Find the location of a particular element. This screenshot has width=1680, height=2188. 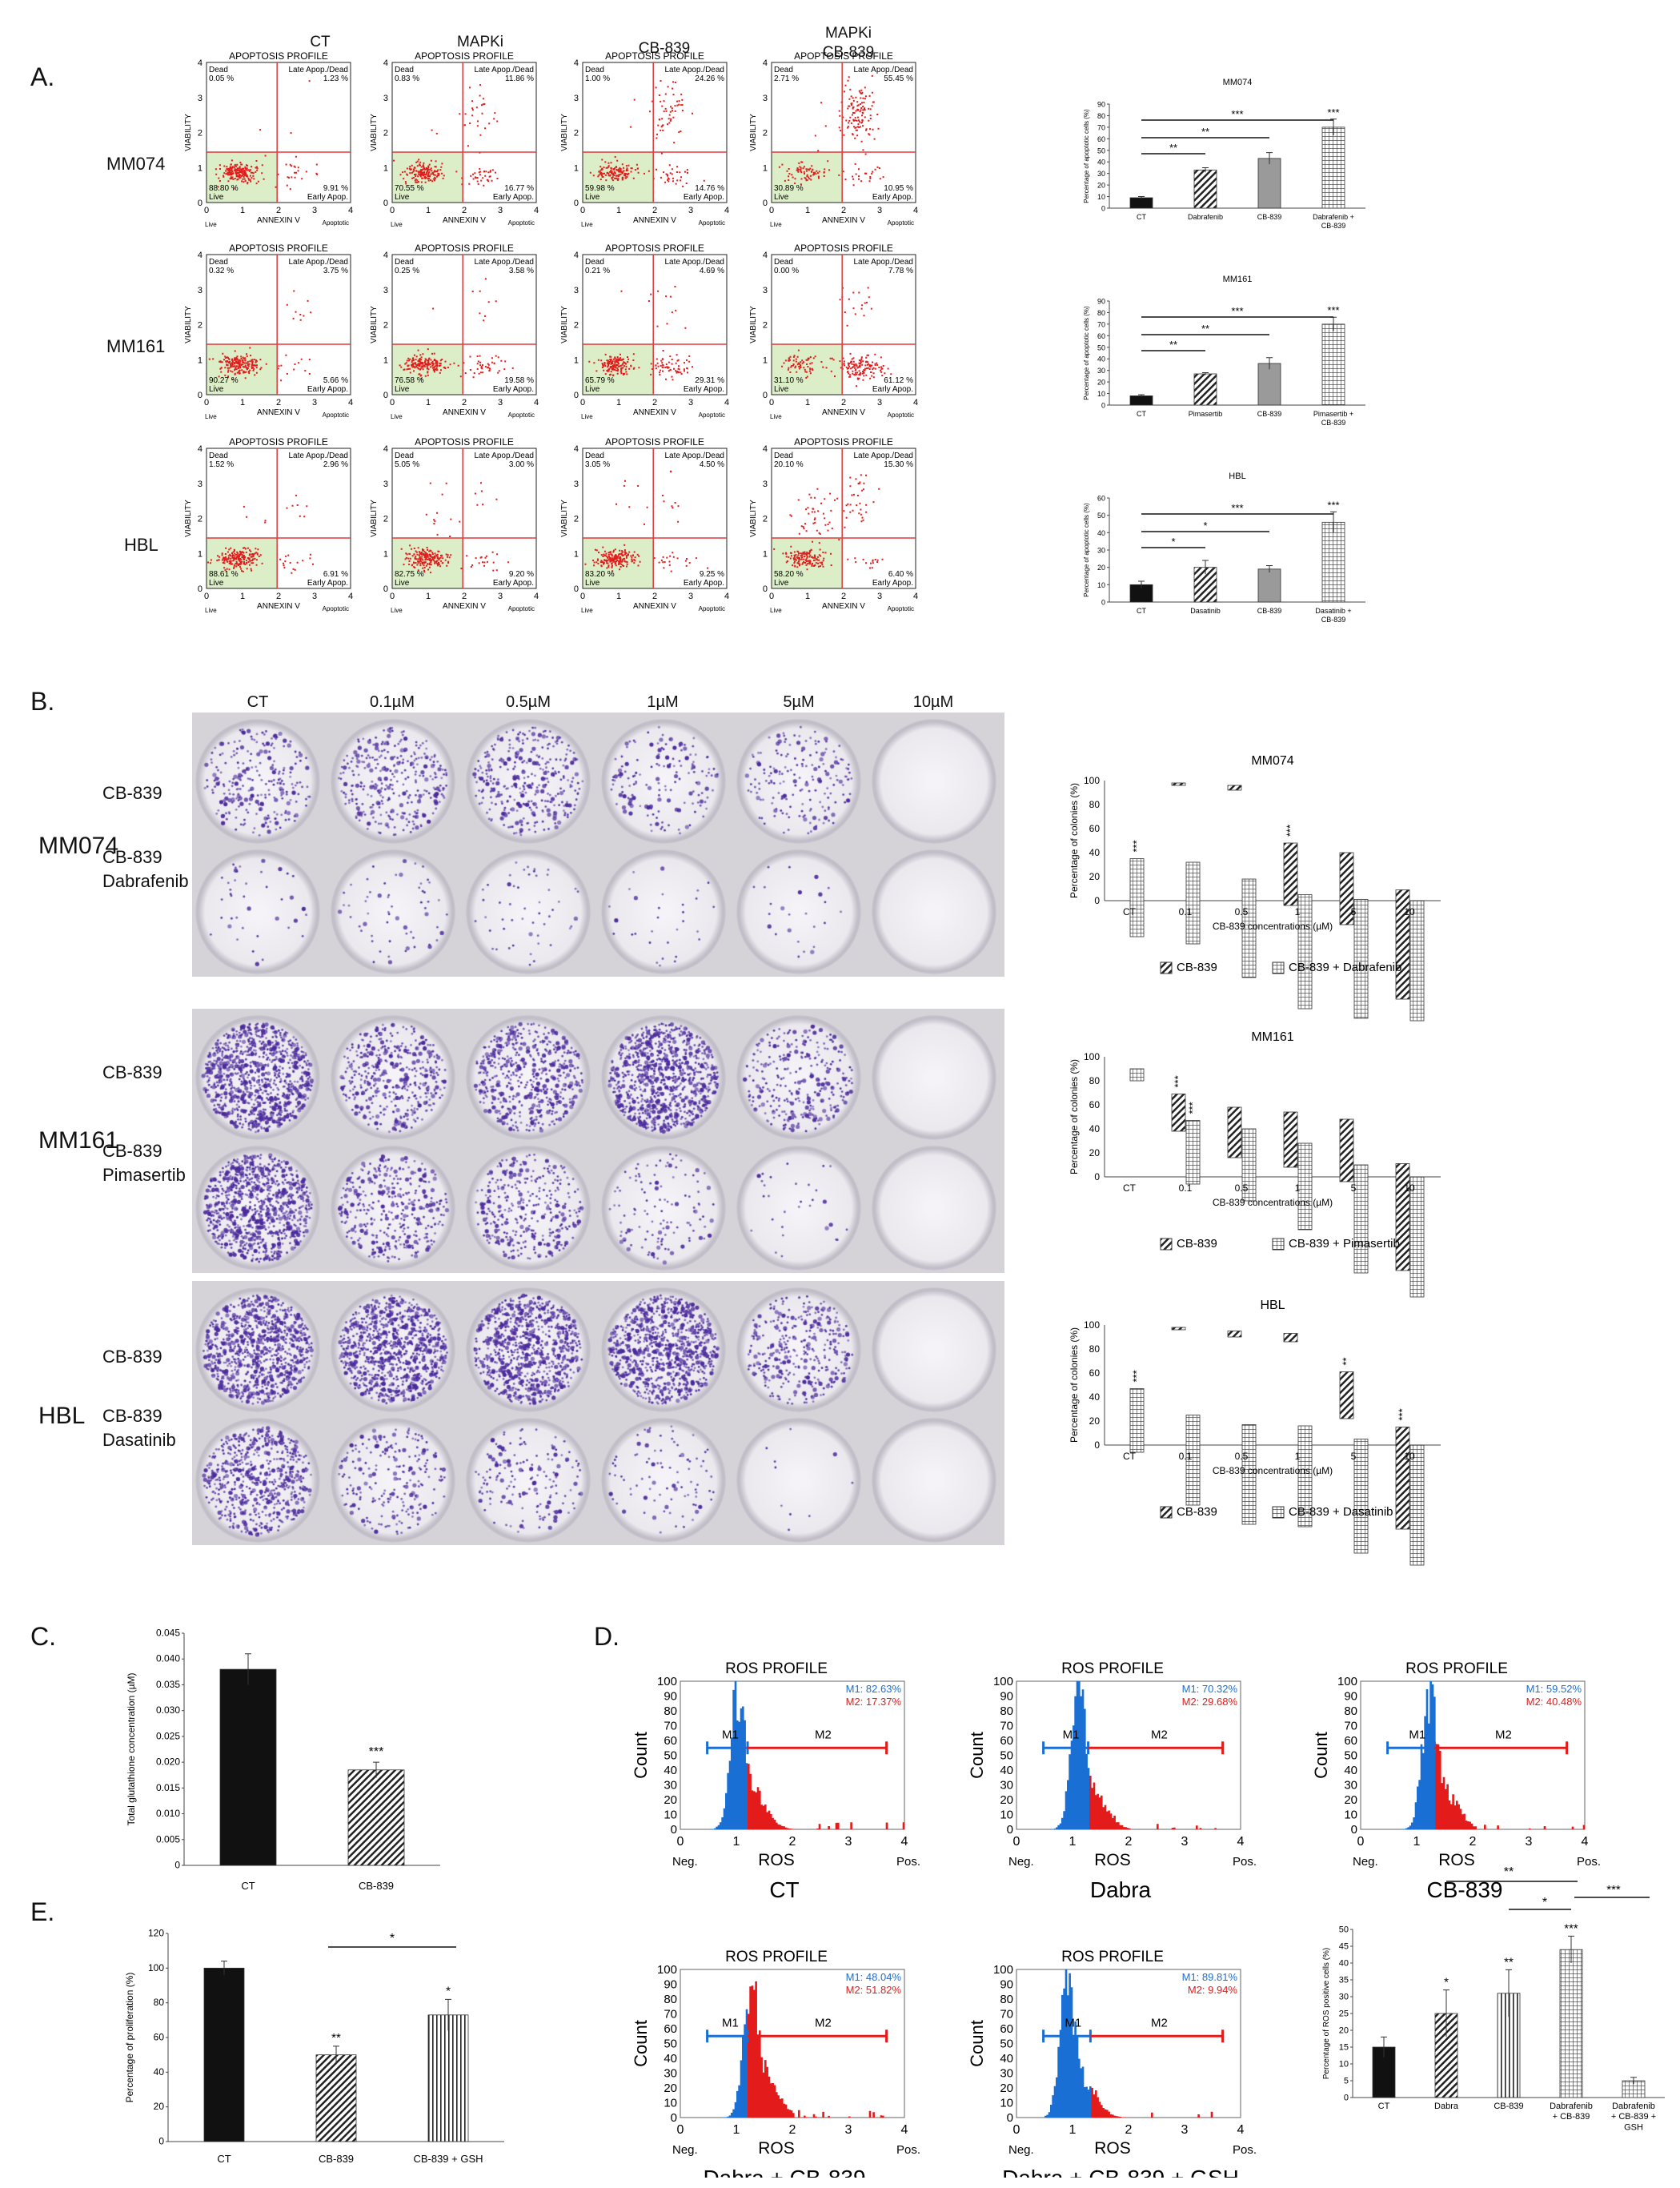

y-tick: 60 is located at coordinates (1007, 2029).